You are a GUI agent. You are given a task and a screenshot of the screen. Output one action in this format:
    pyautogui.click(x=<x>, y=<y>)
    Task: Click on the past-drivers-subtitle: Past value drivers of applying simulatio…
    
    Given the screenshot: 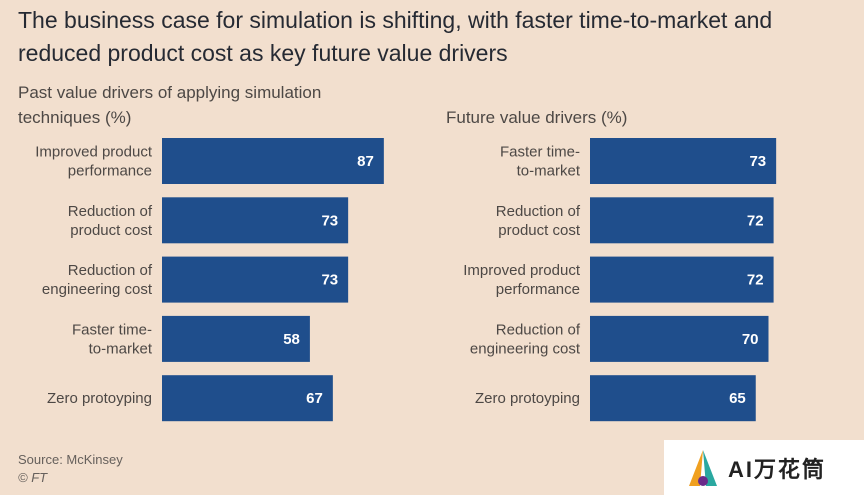 What is the action you would take?
    pyautogui.click(x=170, y=105)
    